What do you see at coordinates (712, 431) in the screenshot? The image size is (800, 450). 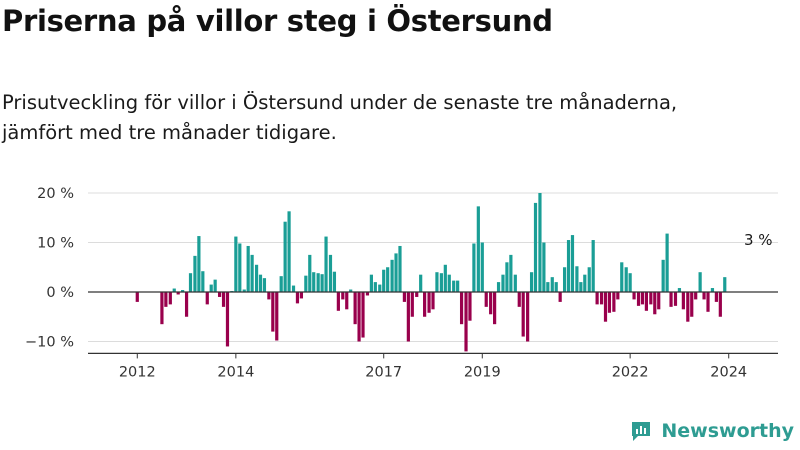 I see `newsworthy-logo: Newsworthy` at bounding box center [712, 431].